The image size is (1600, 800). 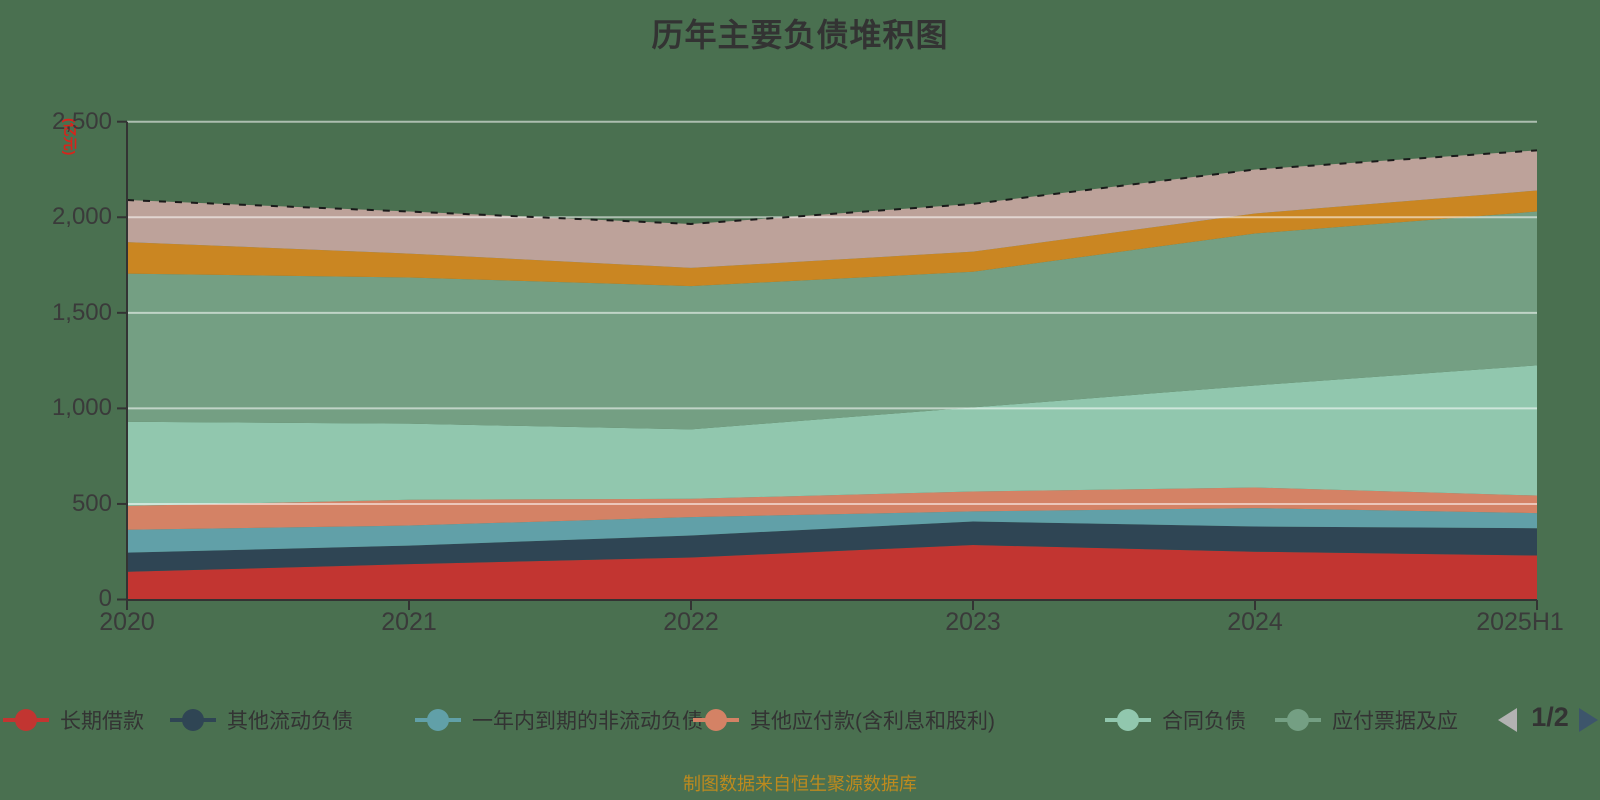 What do you see at coordinates (832, 508) in the screenshot?
I see `area-series-qita-yingfukuan` at bounding box center [832, 508].